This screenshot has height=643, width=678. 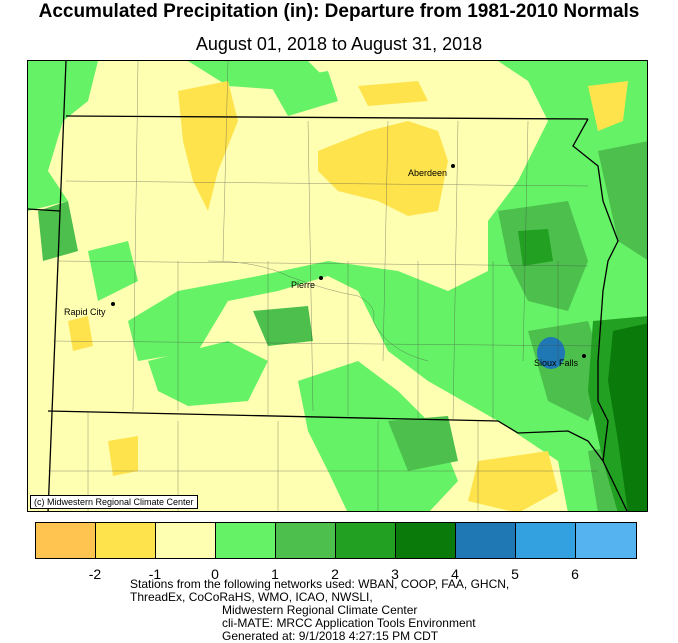 I want to click on footer-line: ThreadEx, CoCoRaHS, WMO, ICAO, NWSLI,, so click(x=251, y=597).